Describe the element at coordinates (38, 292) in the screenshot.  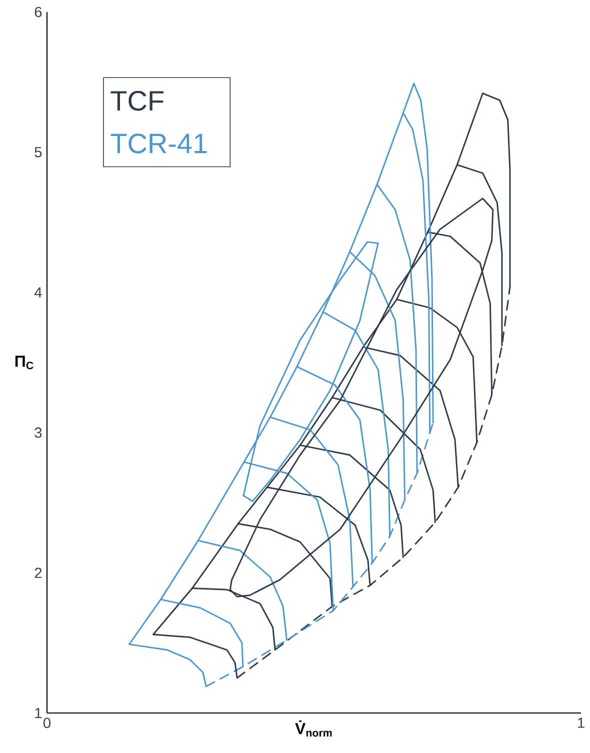
I see `y-tick-label: 4` at that location.